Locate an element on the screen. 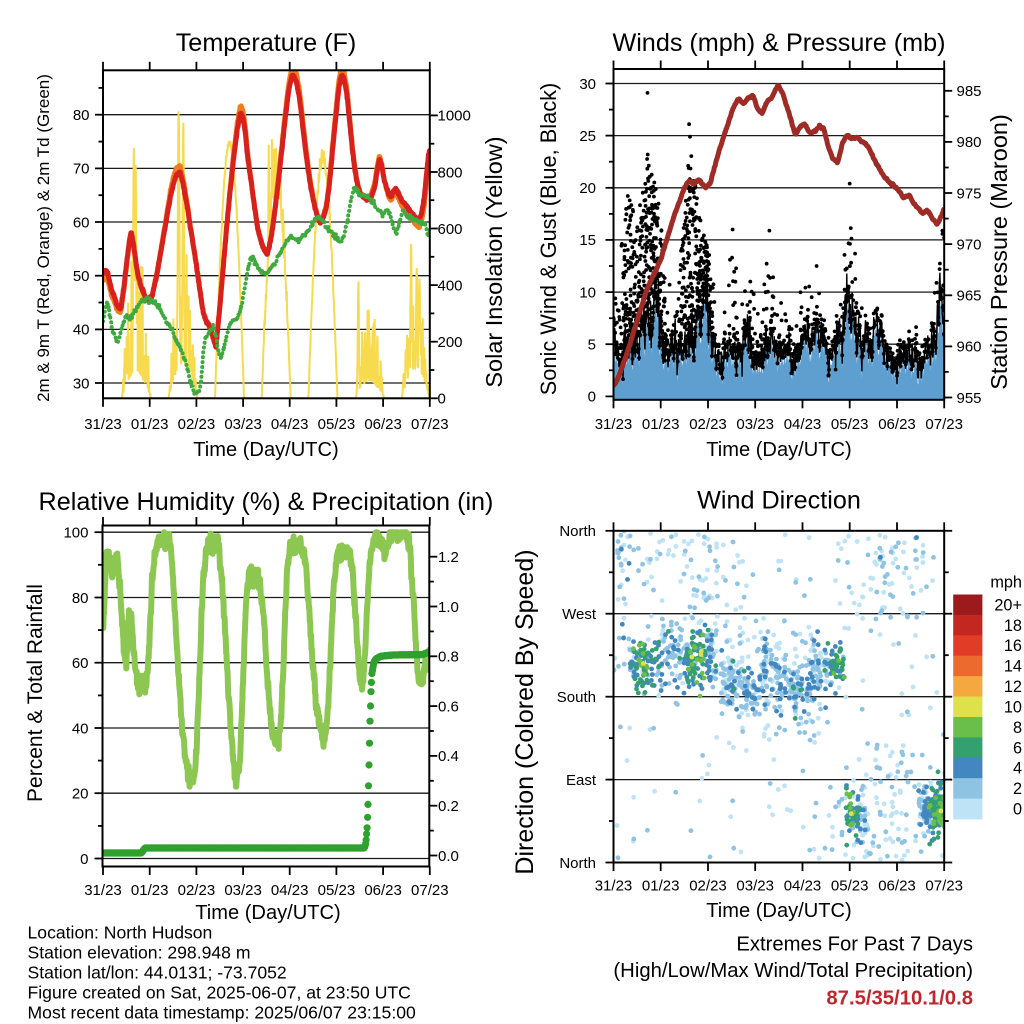  svg-text: 0.6 is located at coordinates (448, 706).